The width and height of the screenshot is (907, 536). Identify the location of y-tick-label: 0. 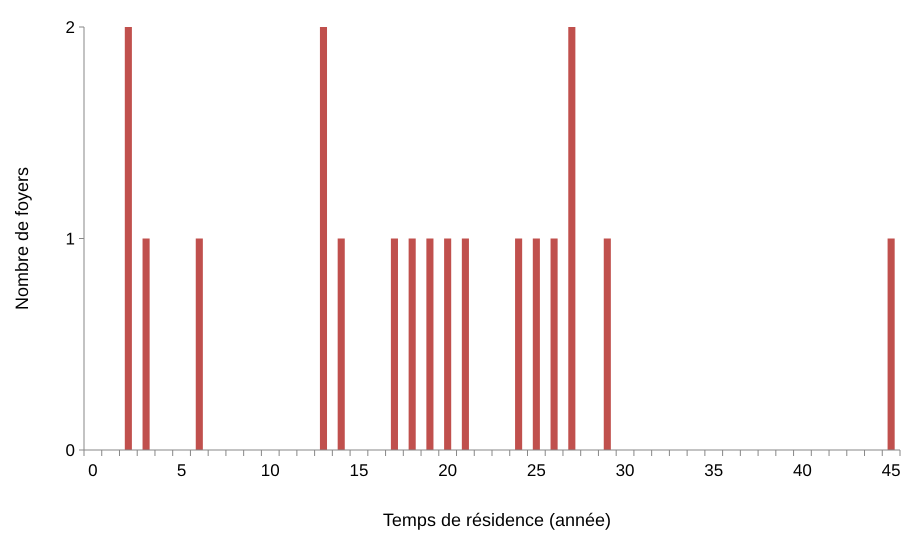
(70, 450).